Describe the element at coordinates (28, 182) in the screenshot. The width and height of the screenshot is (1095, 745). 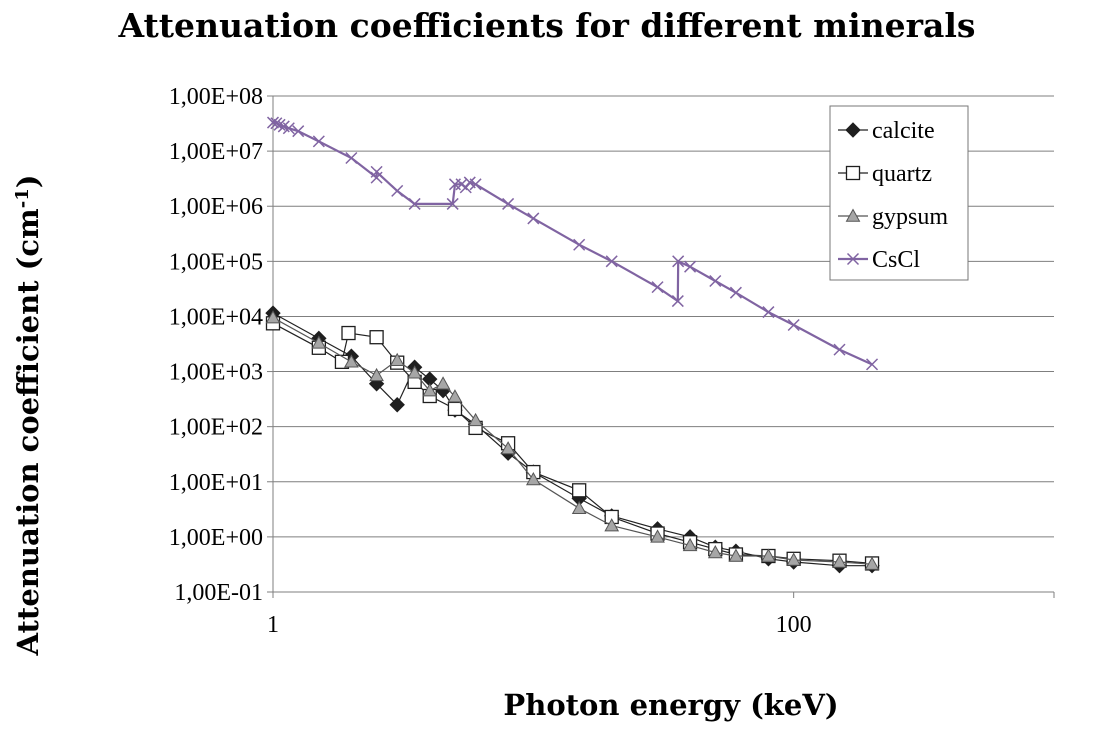
I see `y-axis-title-close: )` at that location.